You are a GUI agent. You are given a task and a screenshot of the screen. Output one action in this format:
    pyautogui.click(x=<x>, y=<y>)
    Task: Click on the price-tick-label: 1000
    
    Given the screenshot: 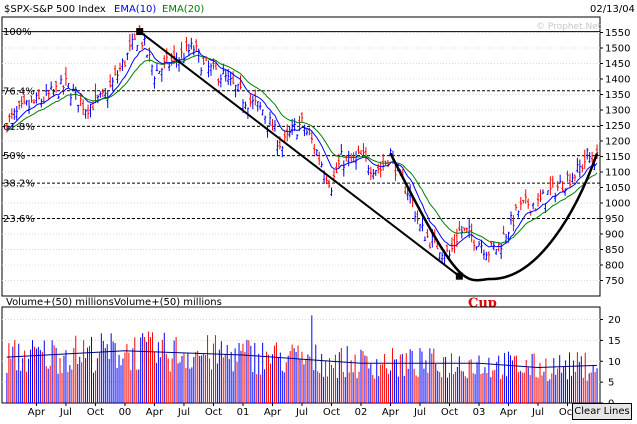 What is the action you would take?
    pyautogui.click(x=617, y=204)
    